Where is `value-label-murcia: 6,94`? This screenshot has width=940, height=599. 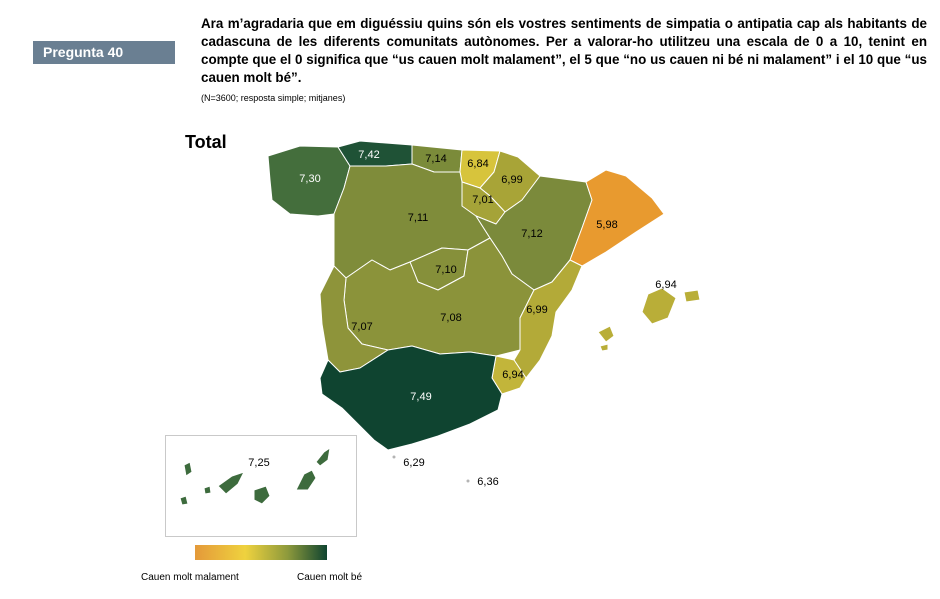
value-label-murcia: 6,94 is located at coordinates (512, 375).